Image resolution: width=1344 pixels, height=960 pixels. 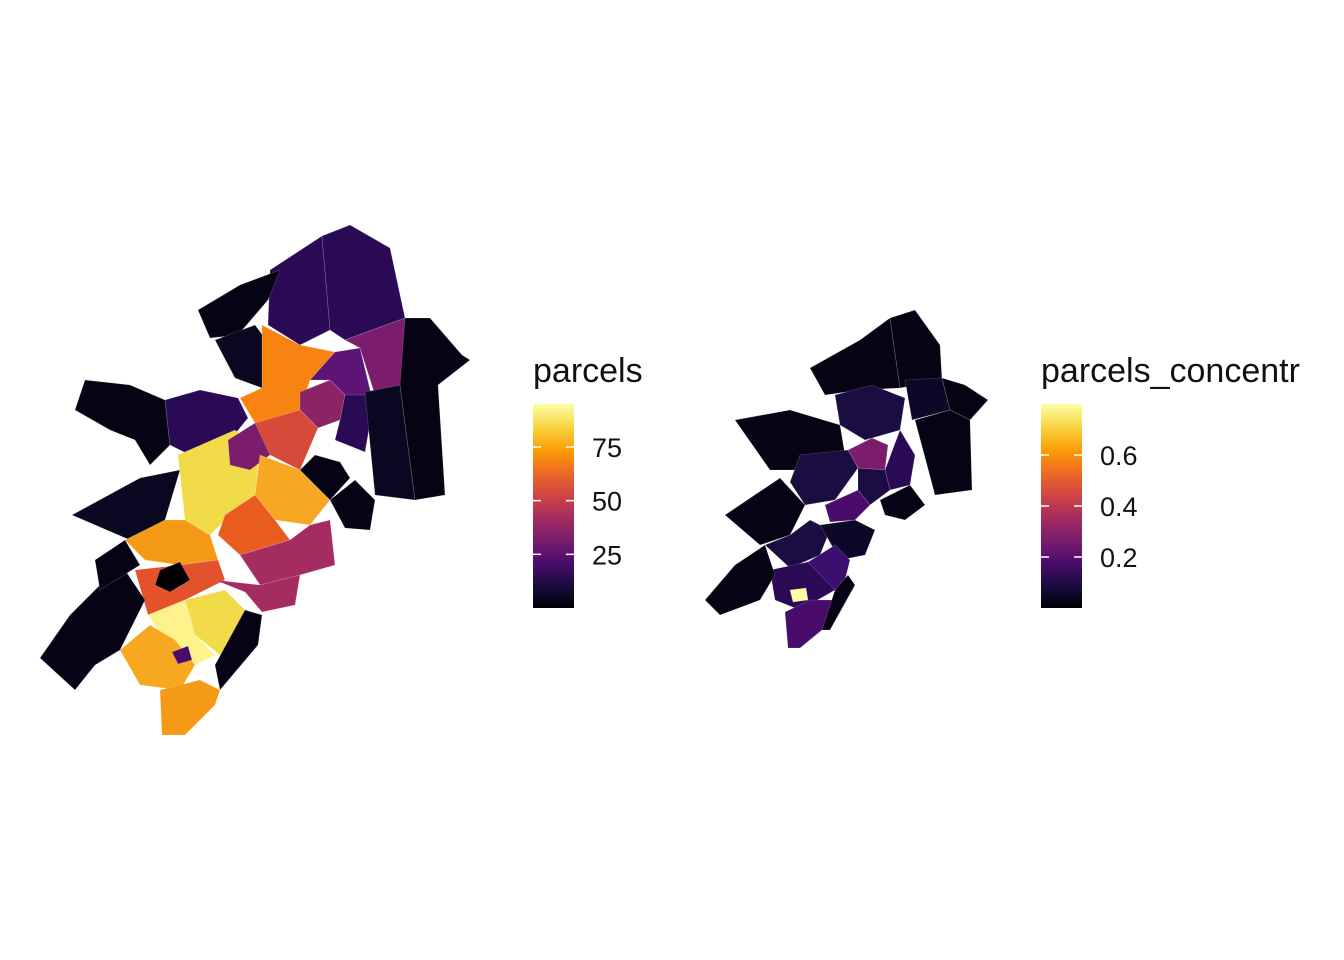 What do you see at coordinates (1170, 371) in the screenshot?
I see `legend-title: parcels_concentr` at bounding box center [1170, 371].